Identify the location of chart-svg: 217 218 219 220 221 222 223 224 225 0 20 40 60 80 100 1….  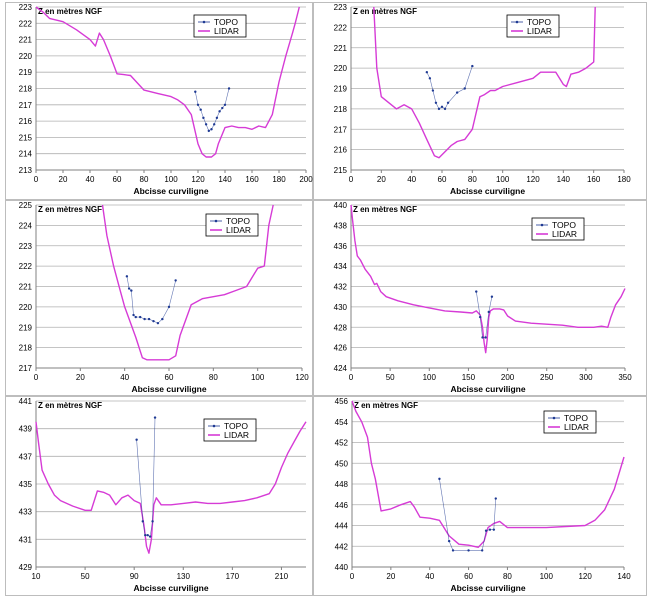
(164, 297).